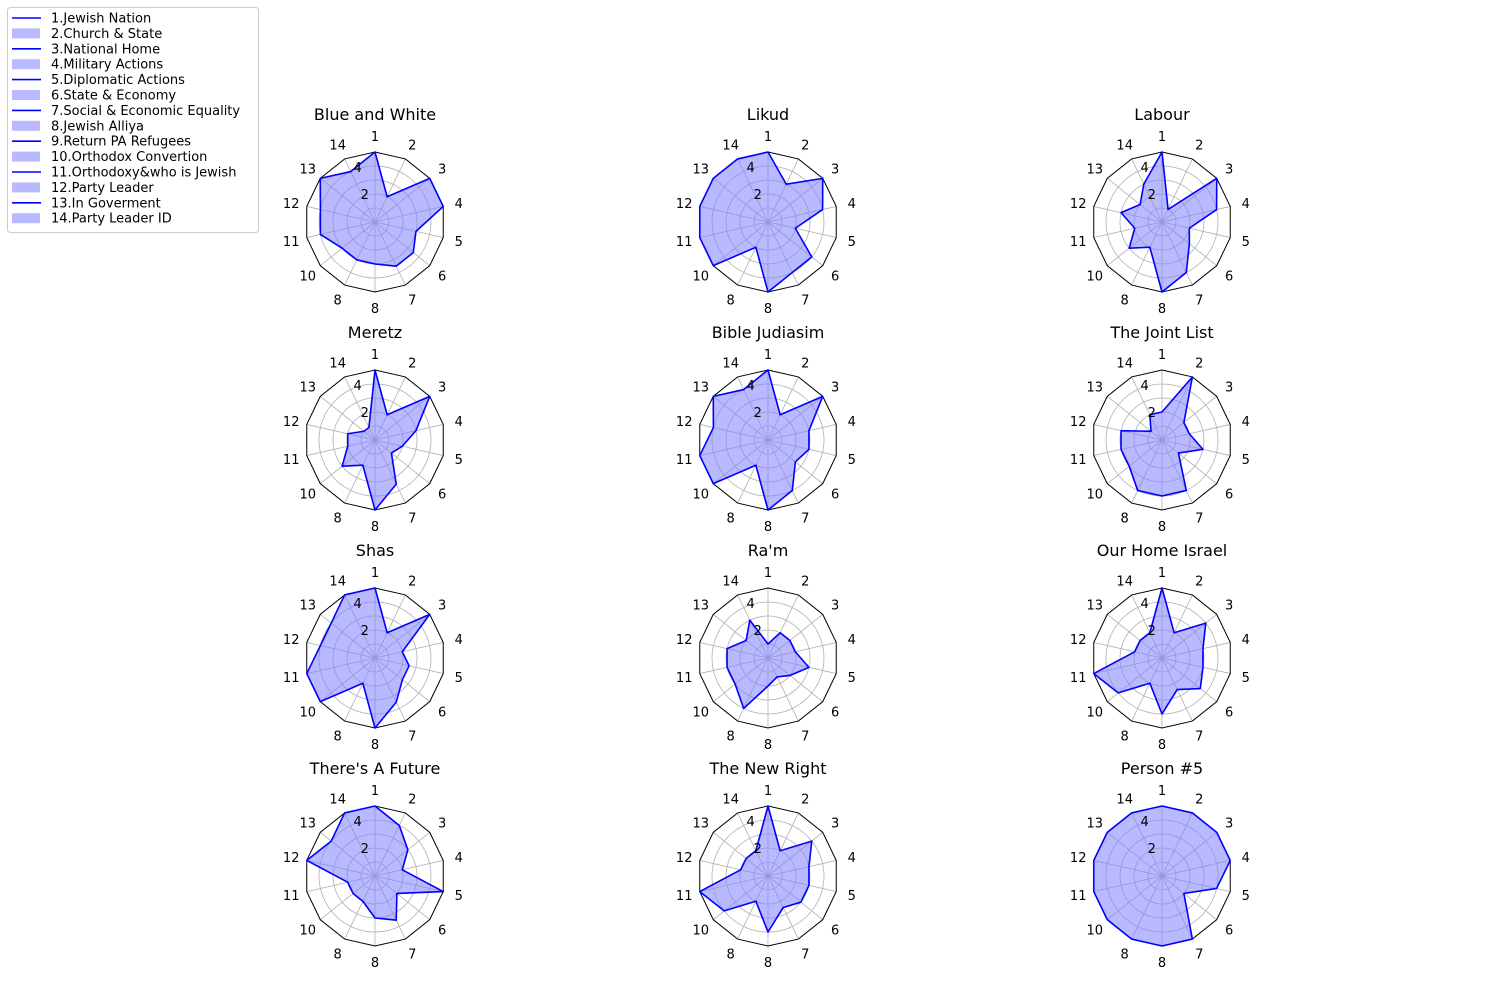 The height and width of the screenshot is (1000, 1500). I want to click on legend-item: 10.Orthodox Convertion, so click(109, 157).